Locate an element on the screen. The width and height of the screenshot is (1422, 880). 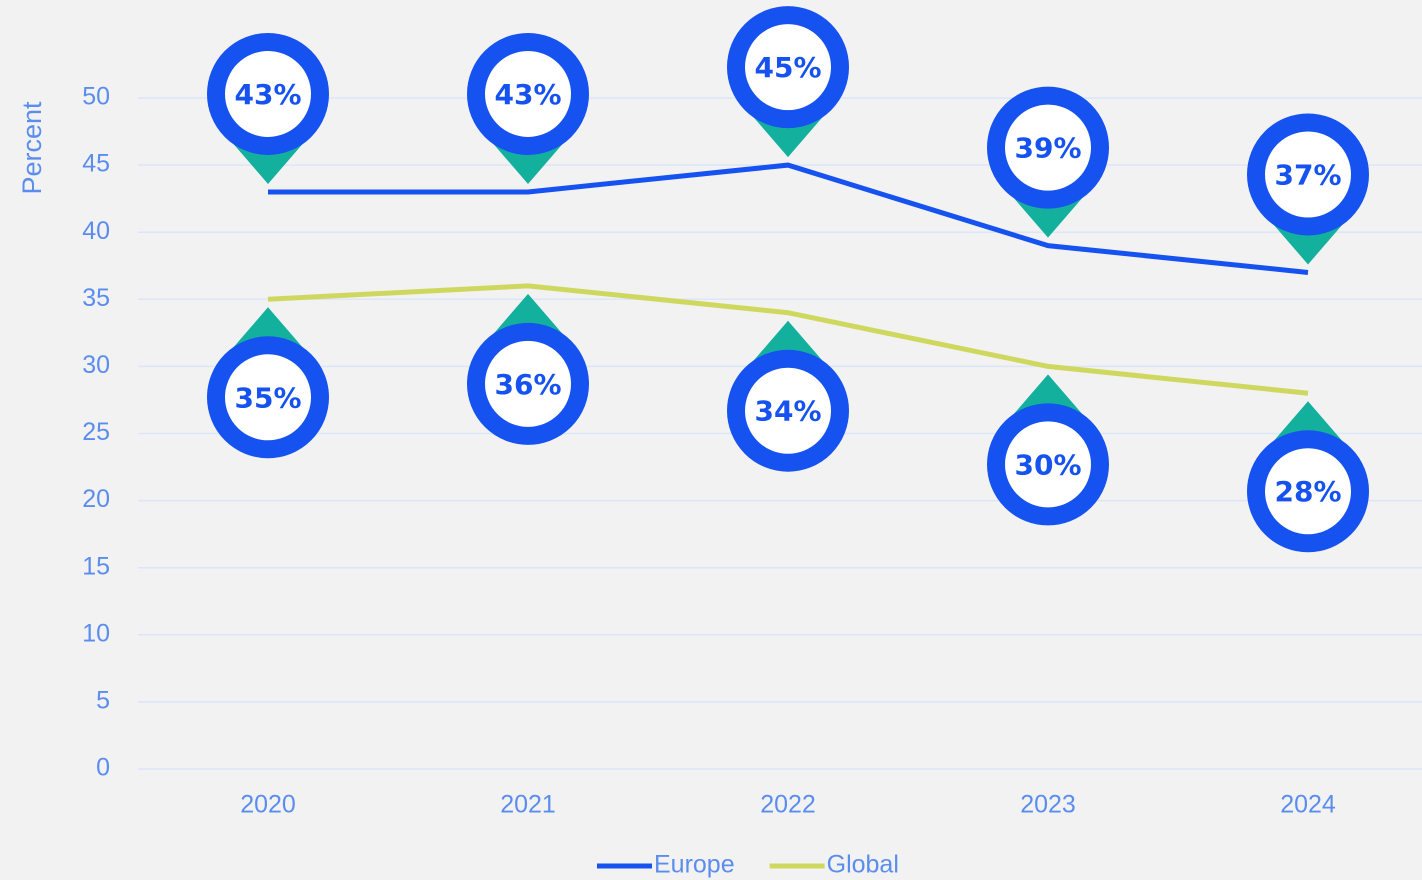
y-tick-label: 5 is located at coordinates (103, 701).